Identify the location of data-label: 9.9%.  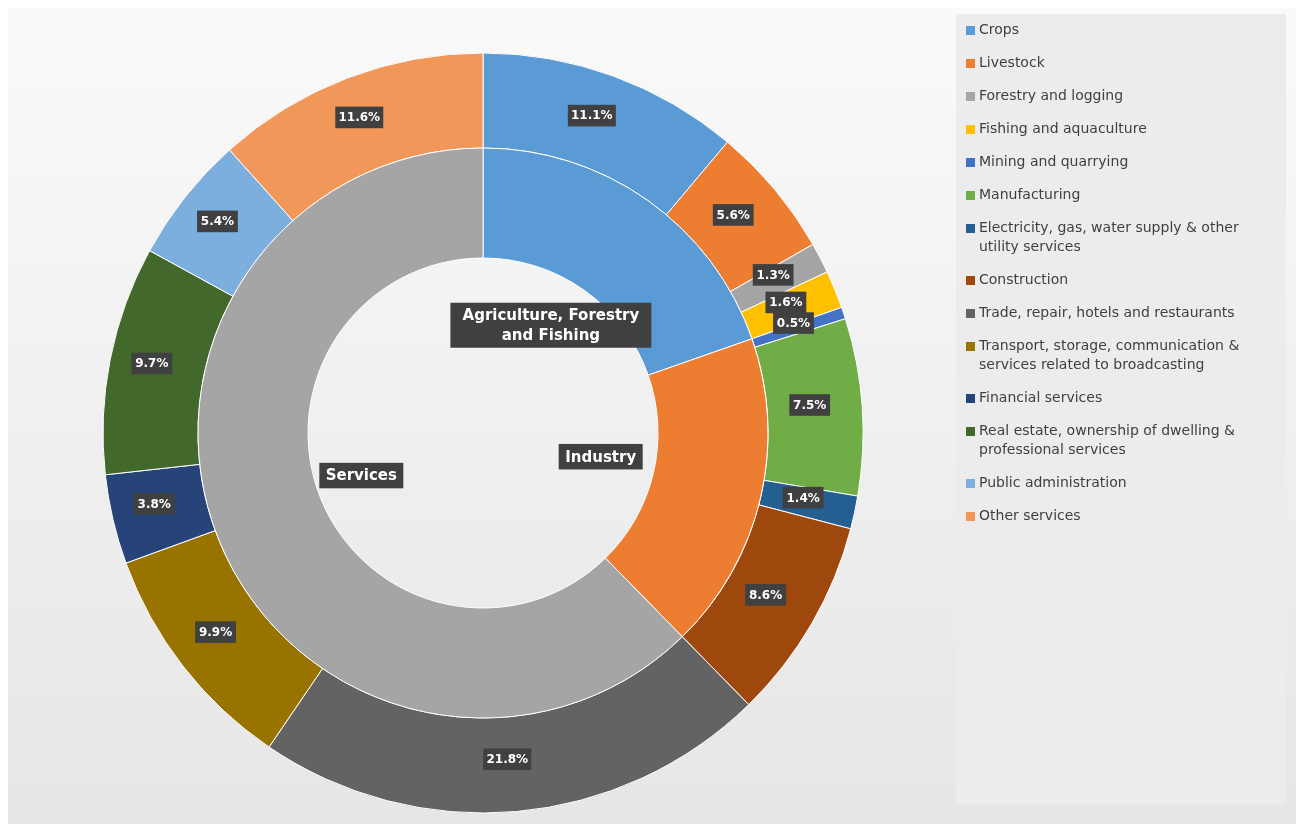
(215, 632).